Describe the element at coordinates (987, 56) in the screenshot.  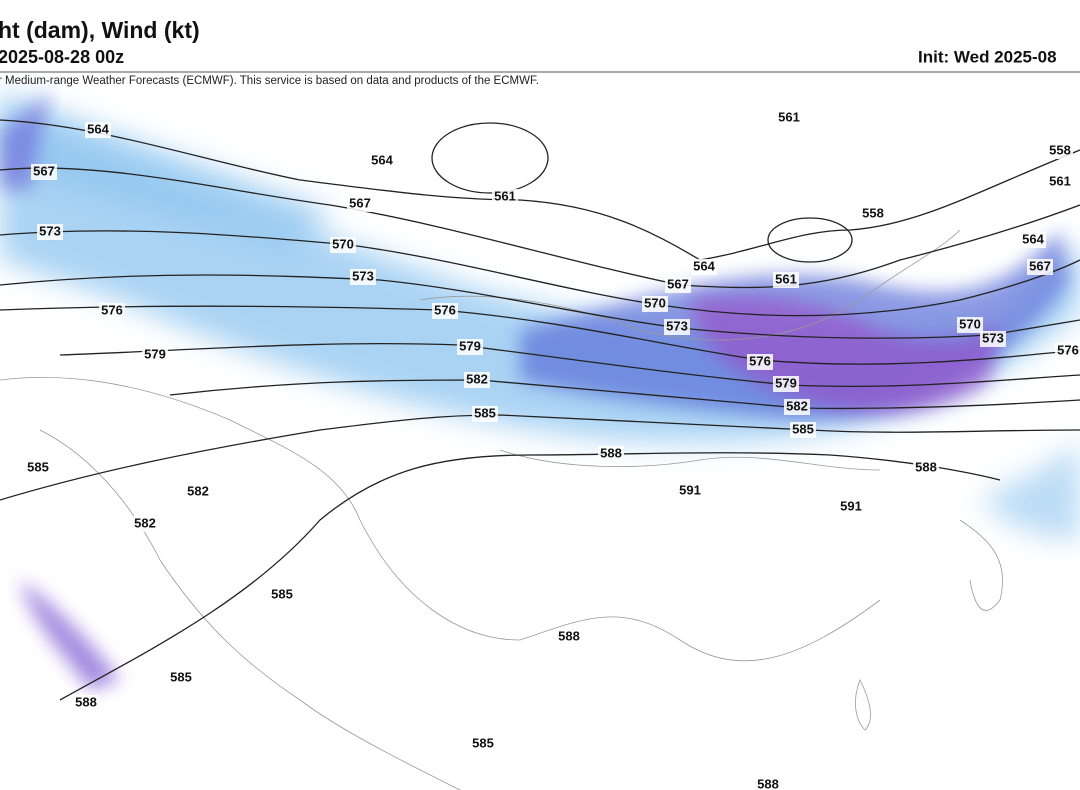
I see `init-time: Init: Wed 2025-08` at that location.